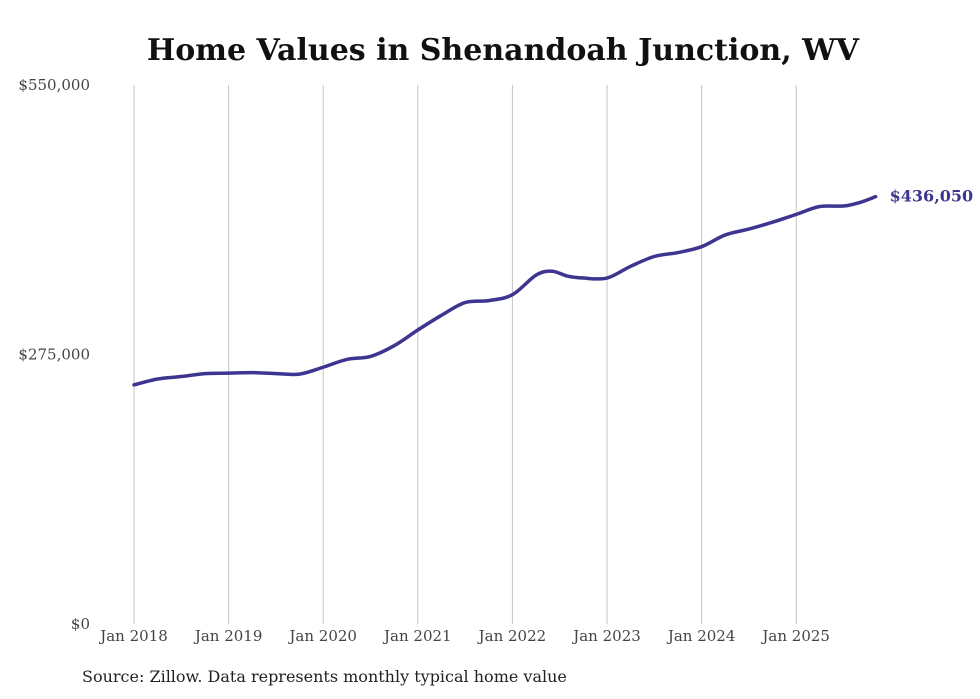  What do you see at coordinates (54, 85) in the screenshot?
I see `y-tick-label: $550,000` at bounding box center [54, 85].